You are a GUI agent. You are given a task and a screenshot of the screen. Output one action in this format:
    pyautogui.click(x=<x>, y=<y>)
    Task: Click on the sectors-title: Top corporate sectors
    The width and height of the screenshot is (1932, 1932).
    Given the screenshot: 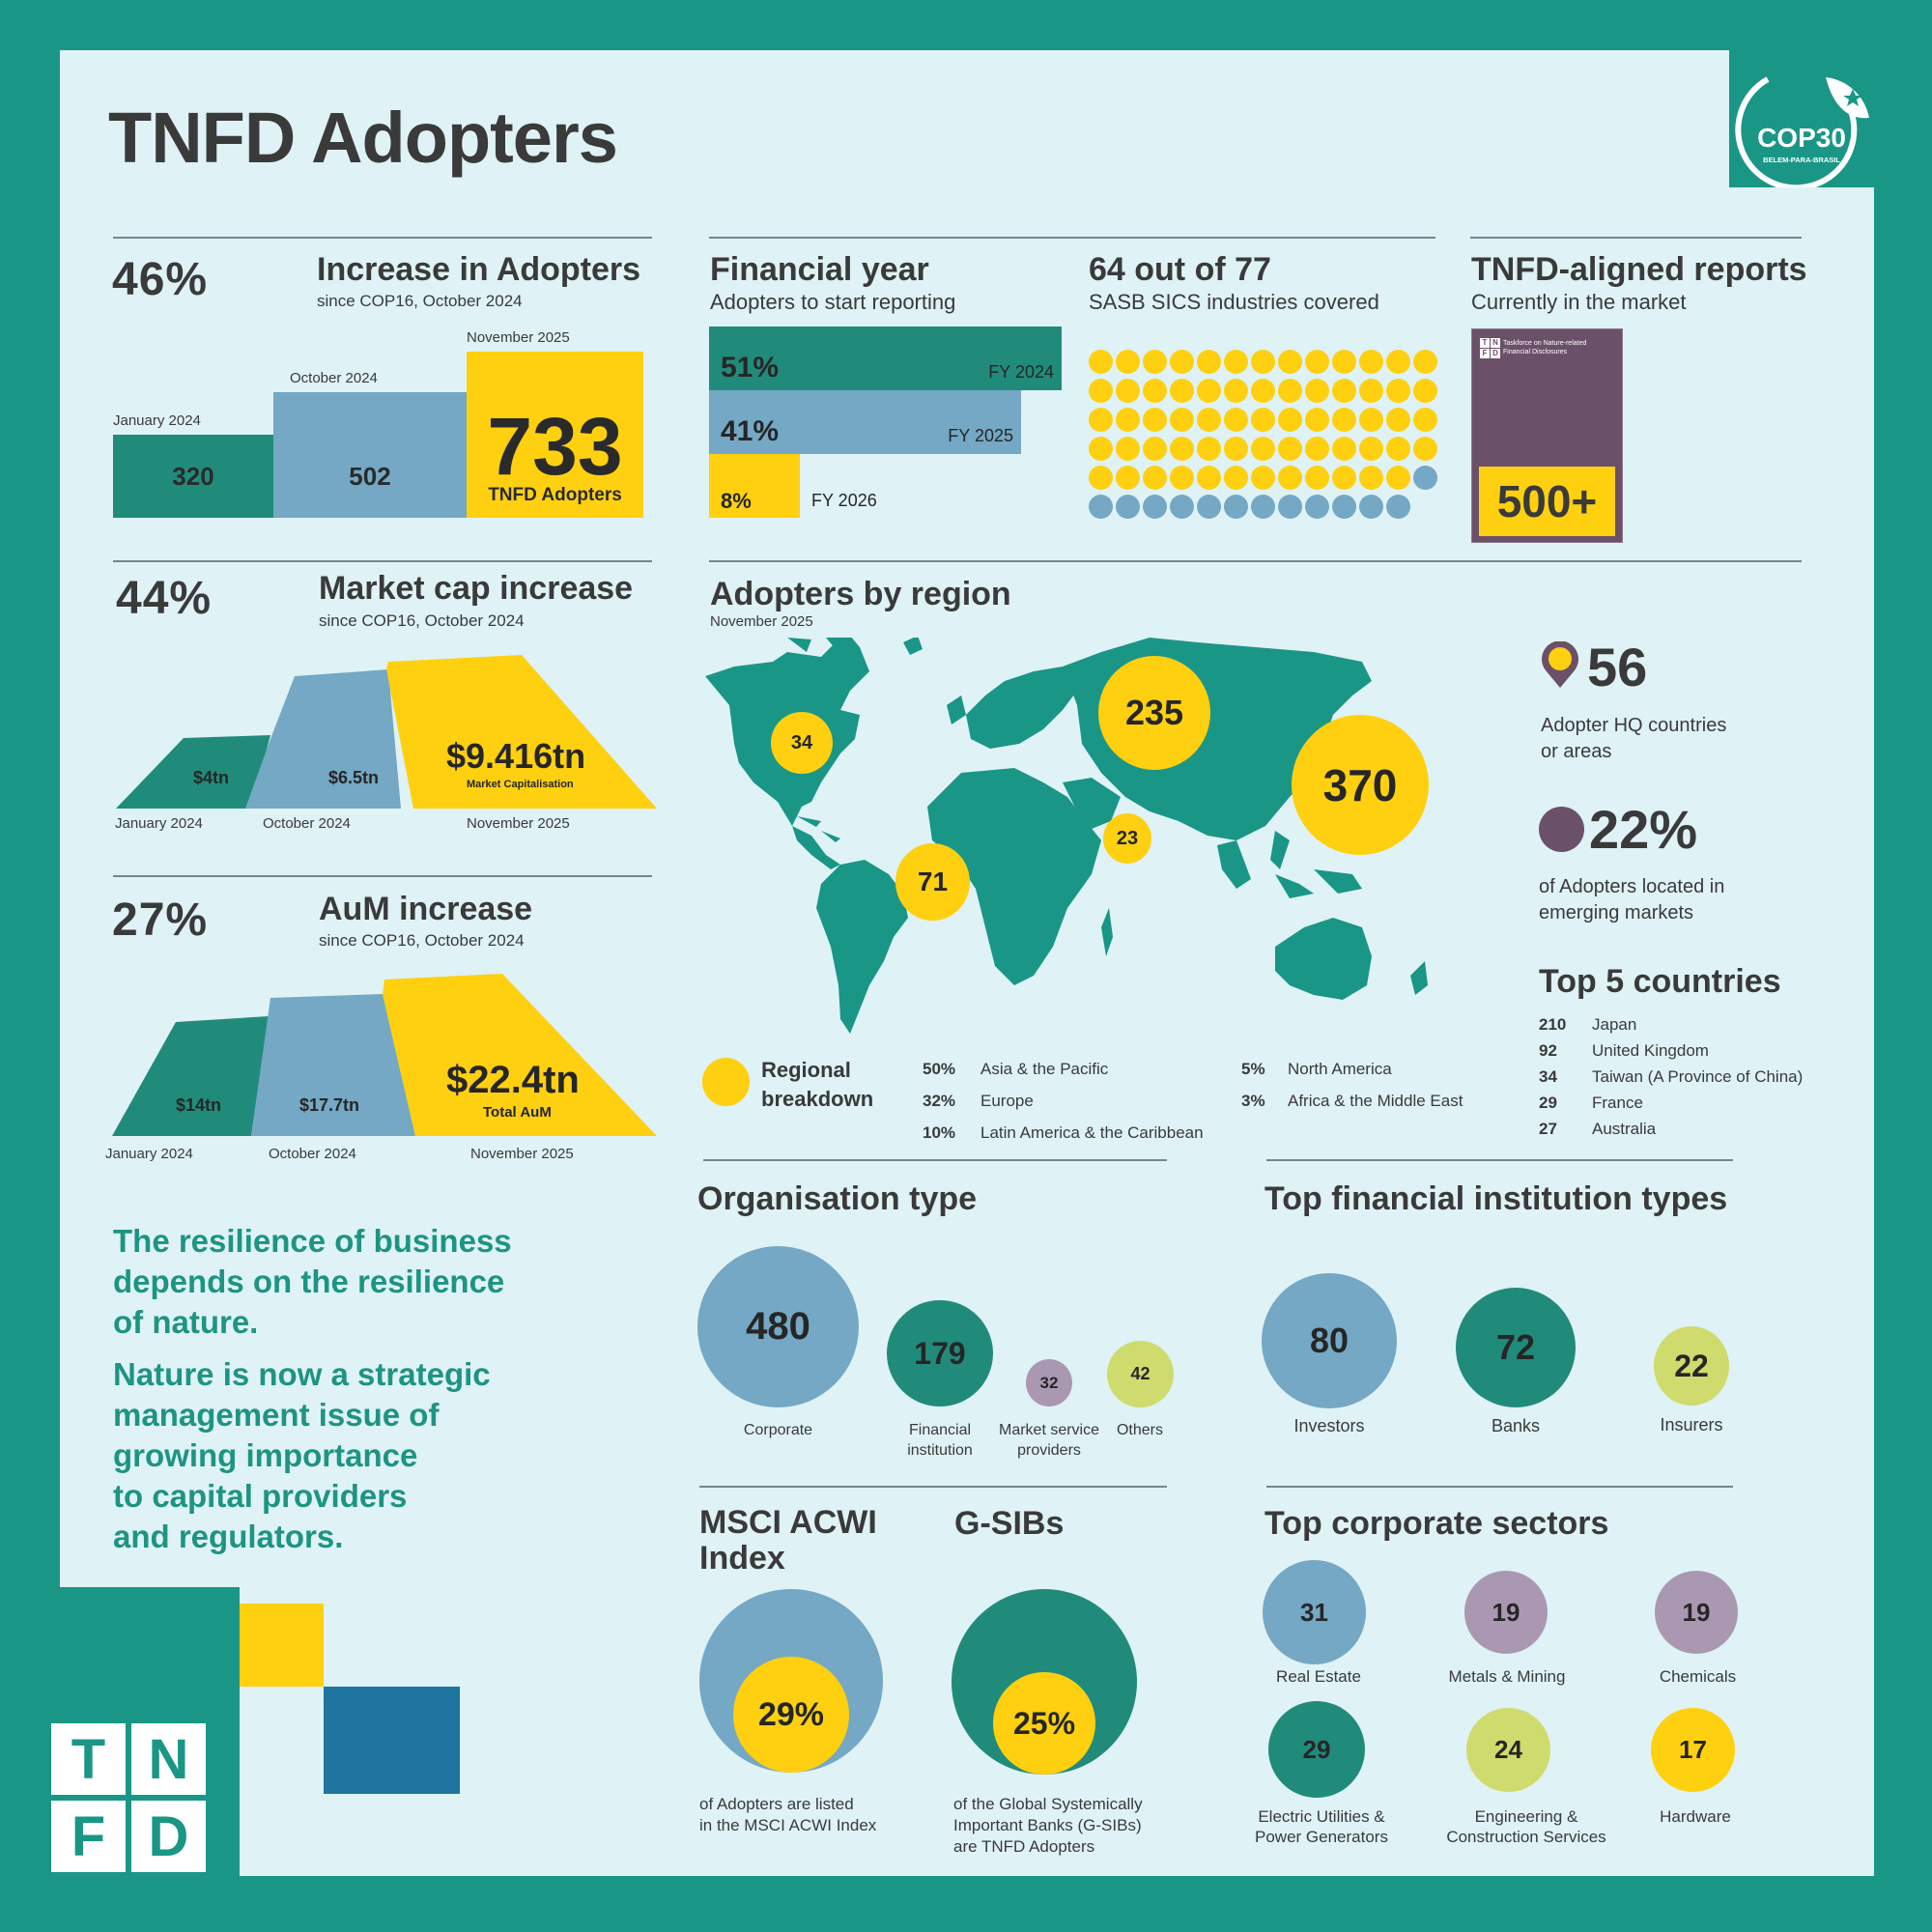 What is the action you would take?
    pyautogui.click(x=1436, y=1523)
    